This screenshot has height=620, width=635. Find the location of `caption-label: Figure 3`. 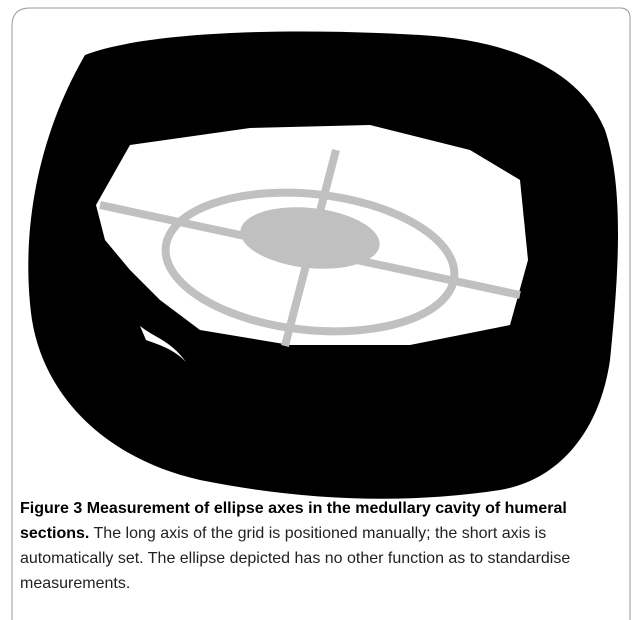

caption-label: Figure 3 is located at coordinates (51, 508).